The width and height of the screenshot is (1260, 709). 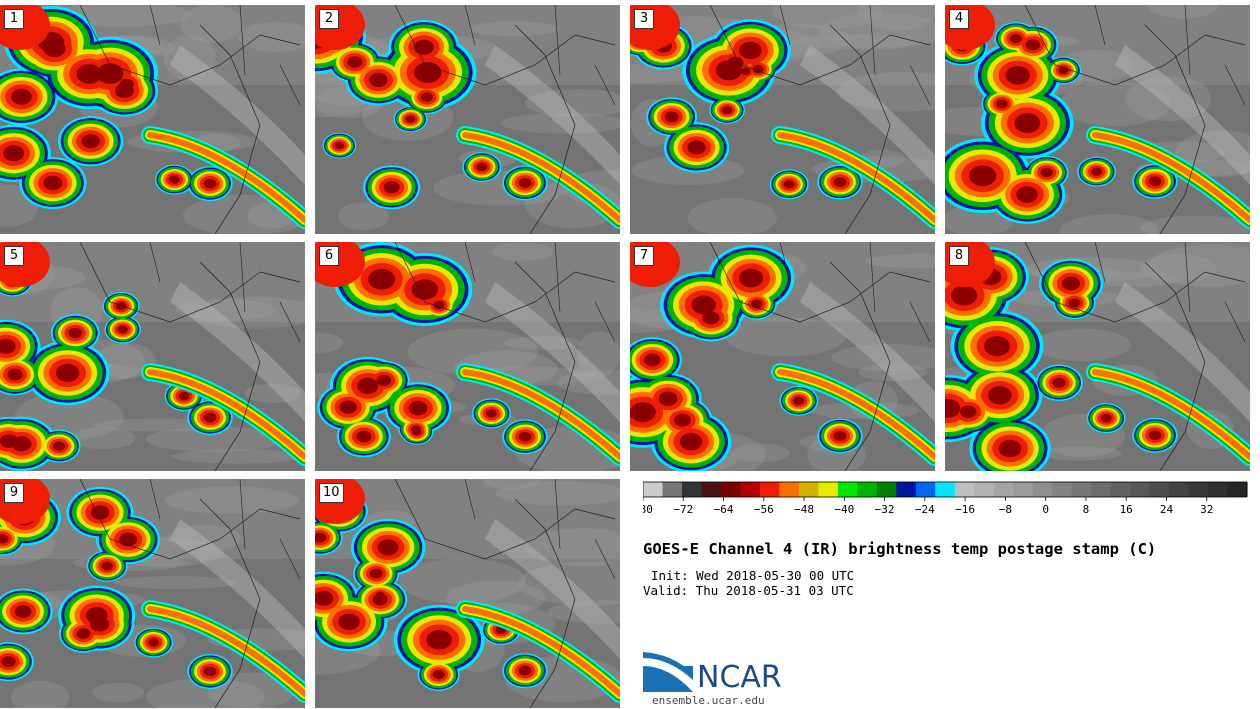 What do you see at coordinates (14, 19) in the screenshot?
I see `panel-number-label: 1` at bounding box center [14, 19].